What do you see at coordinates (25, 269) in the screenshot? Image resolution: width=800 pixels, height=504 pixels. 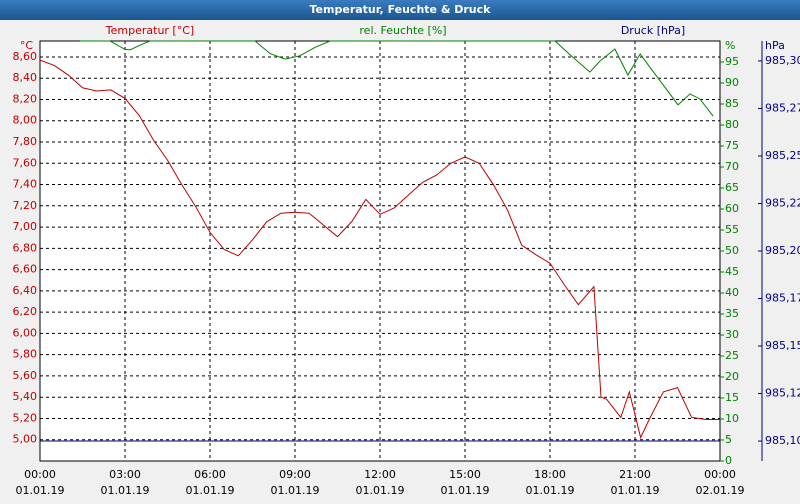 I see `y-tick-label: 6,60` at bounding box center [25, 269].